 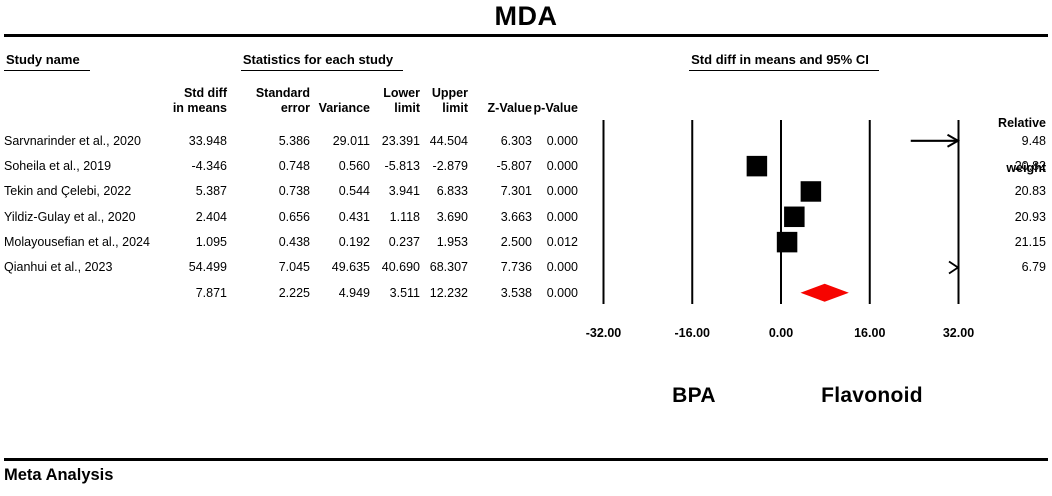 I want to click on stat-value-upper: -2.879, so click(x=450, y=166).